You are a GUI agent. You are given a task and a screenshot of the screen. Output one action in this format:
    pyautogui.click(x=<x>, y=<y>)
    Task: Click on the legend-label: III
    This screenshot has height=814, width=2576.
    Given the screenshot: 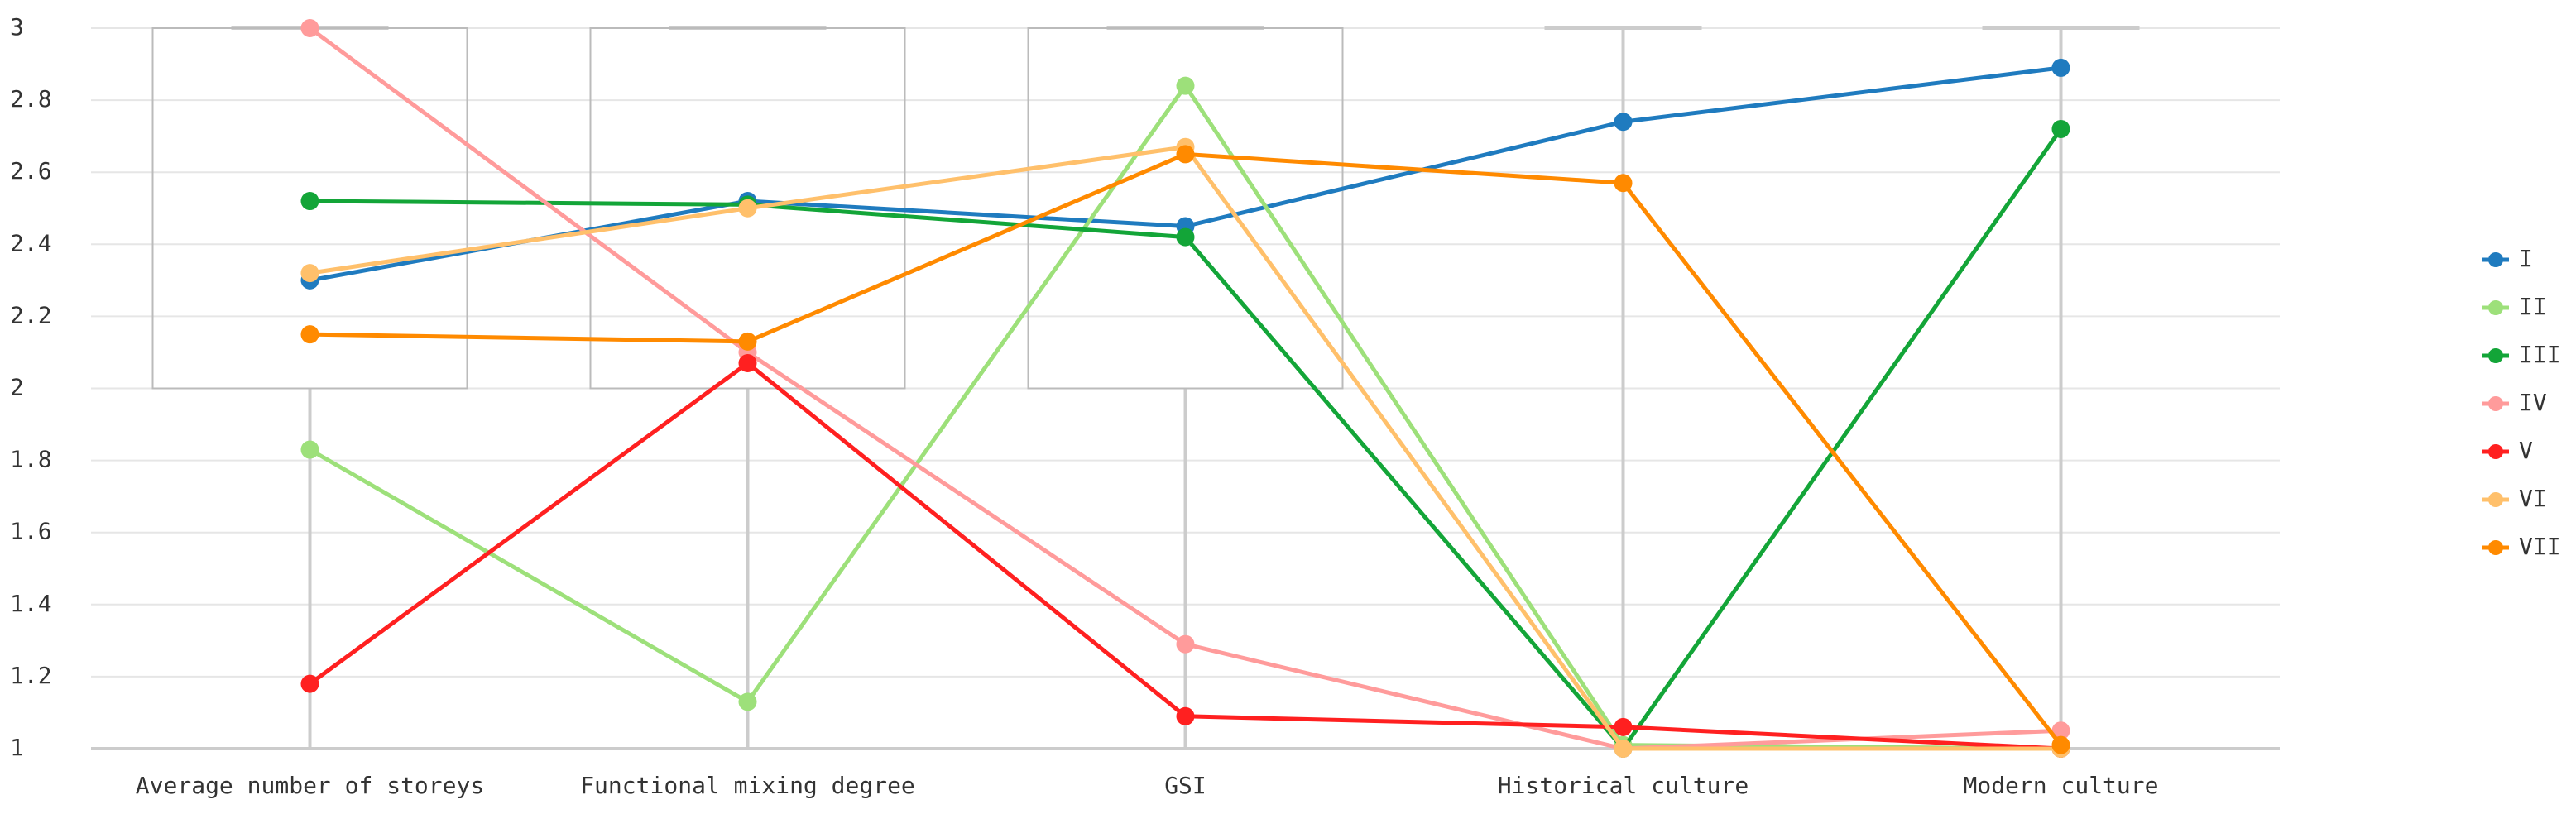 What is the action you would take?
    pyautogui.click(x=2540, y=354)
    